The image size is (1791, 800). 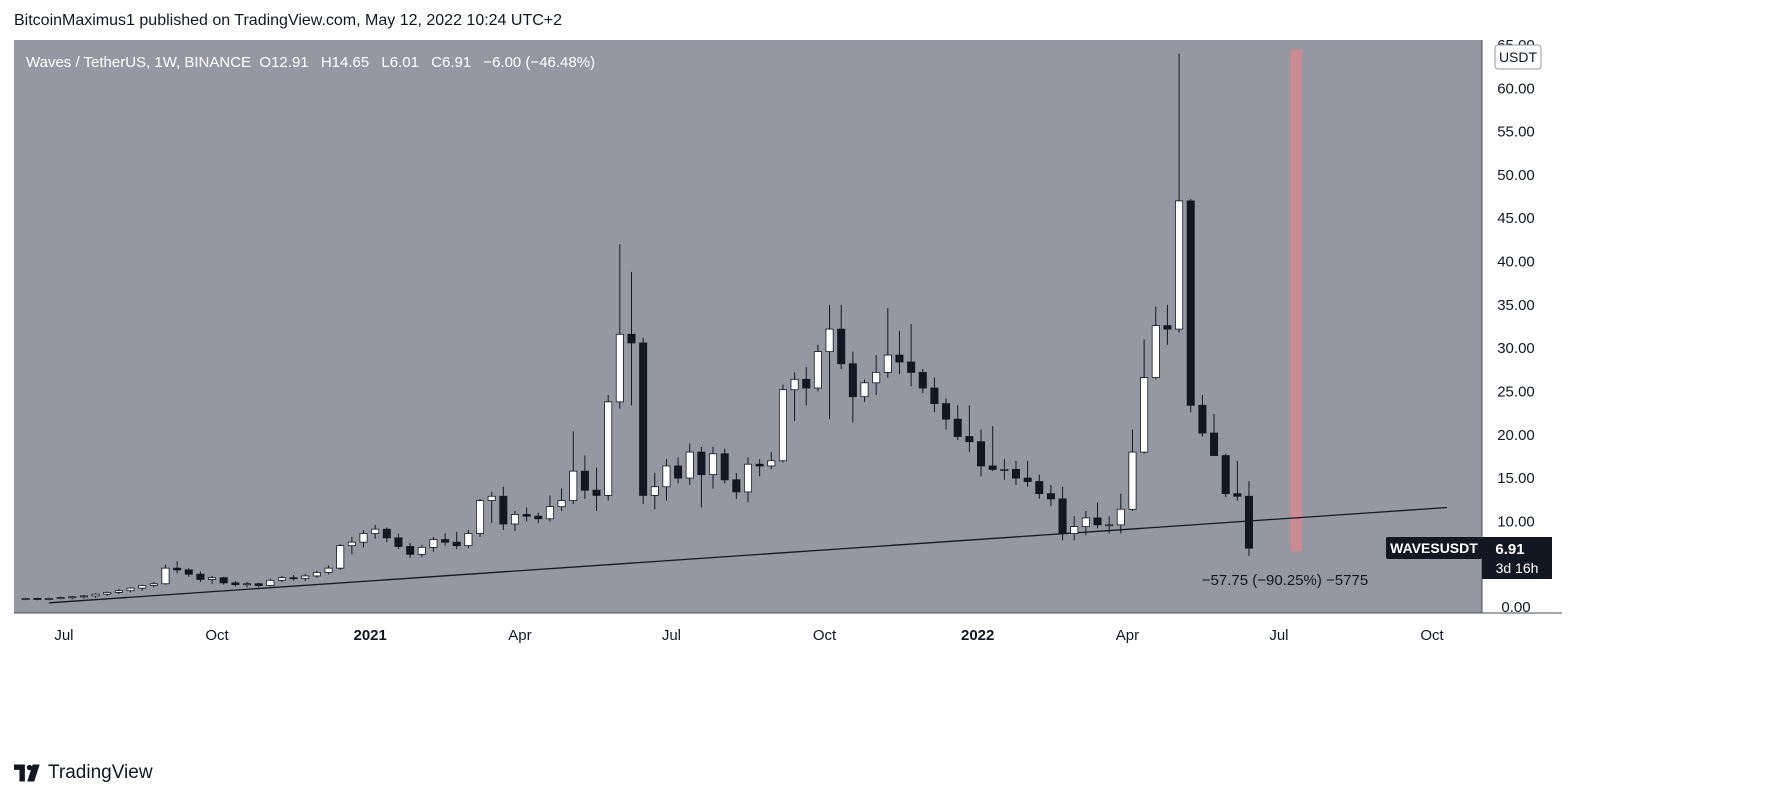 I want to click on support-trendline, so click(x=748, y=555).